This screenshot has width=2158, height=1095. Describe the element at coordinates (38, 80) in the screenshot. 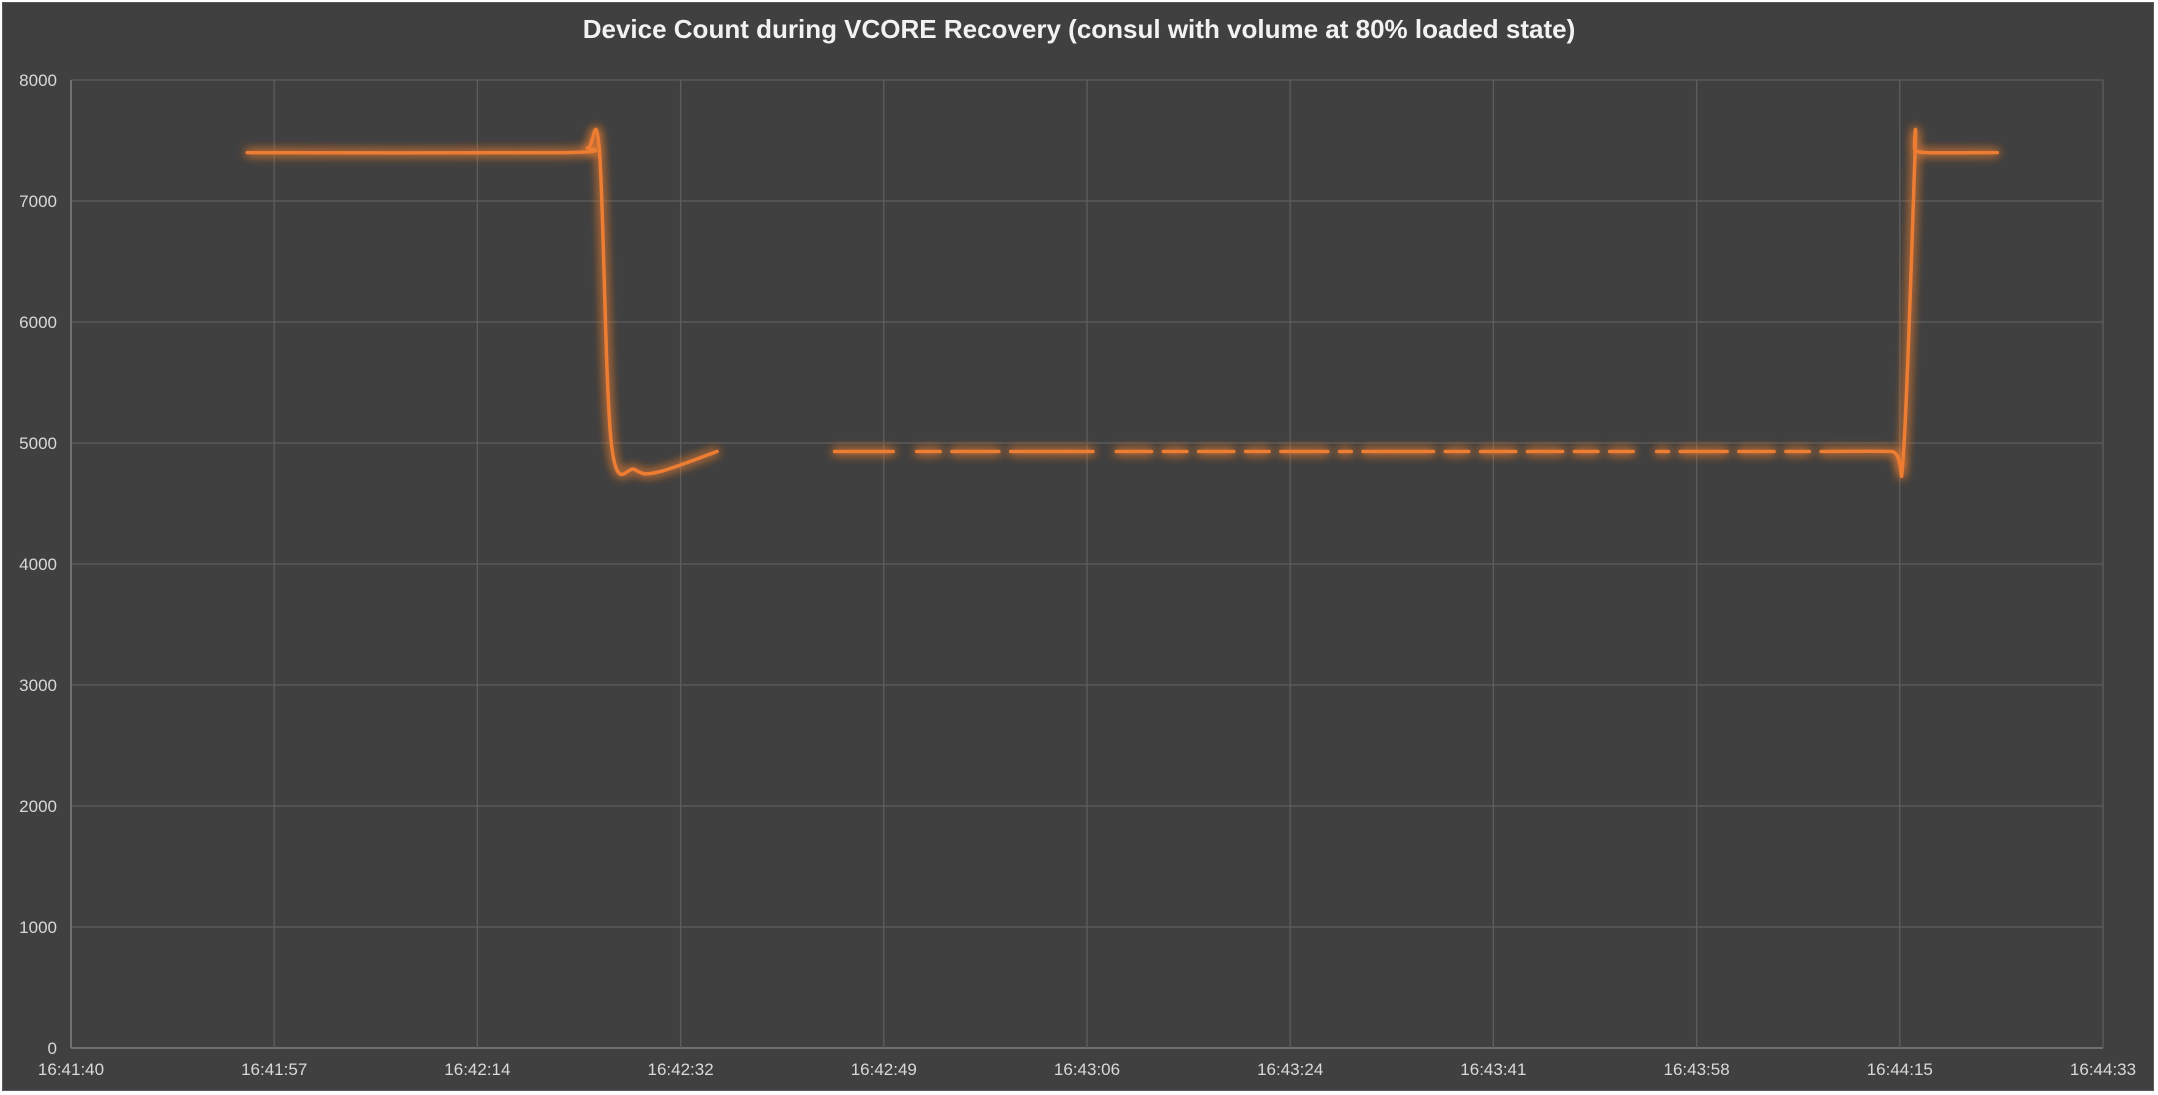

I see `y-tick-label: 8000` at that location.